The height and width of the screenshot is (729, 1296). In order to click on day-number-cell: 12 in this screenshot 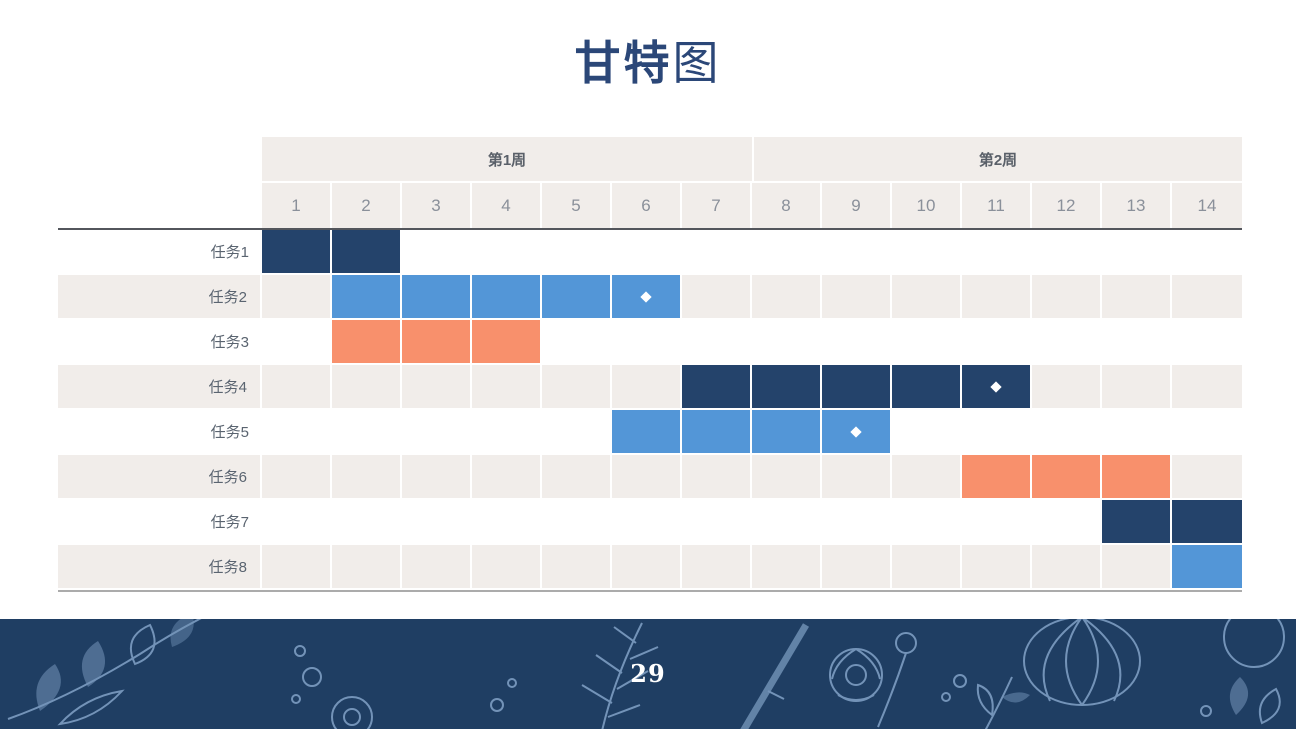, I will do `click(1067, 205)`.